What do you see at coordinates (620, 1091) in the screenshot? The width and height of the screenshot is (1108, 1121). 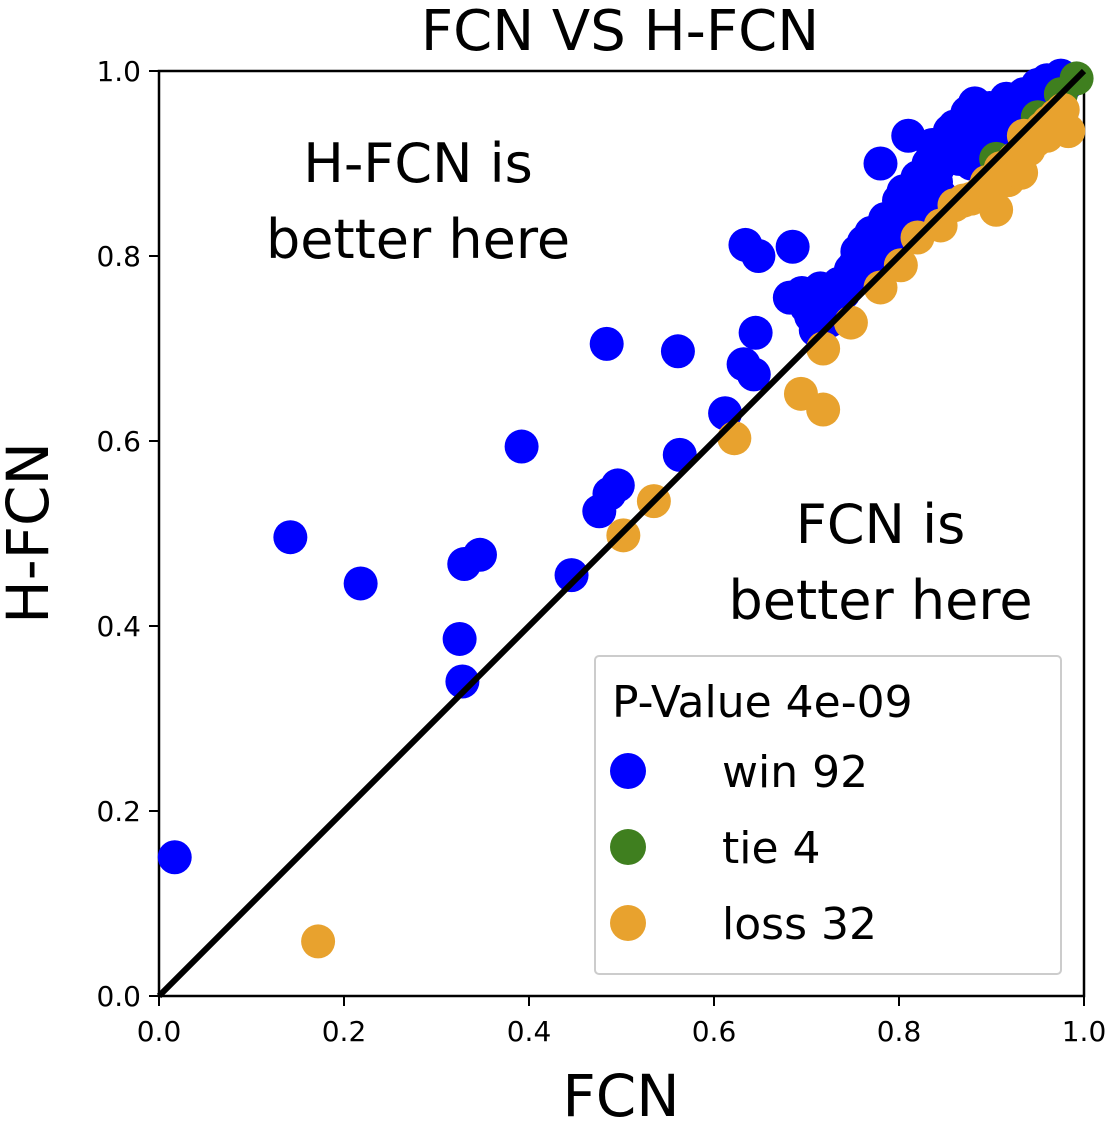 I see `x-axis-title: FCN` at bounding box center [620, 1091].